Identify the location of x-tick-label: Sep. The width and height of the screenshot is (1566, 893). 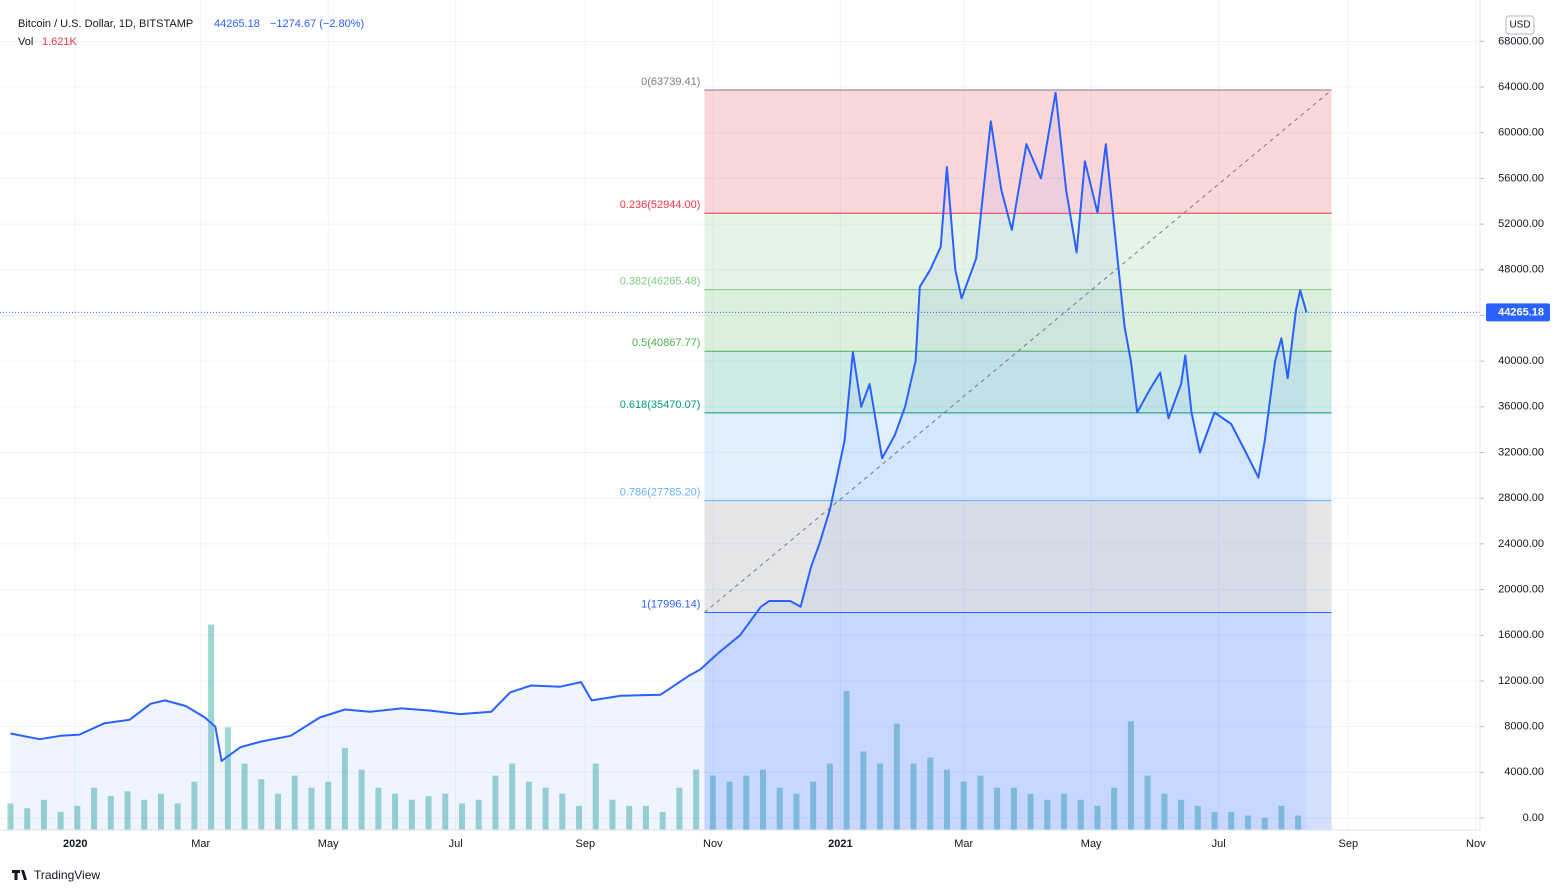
(1349, 844).